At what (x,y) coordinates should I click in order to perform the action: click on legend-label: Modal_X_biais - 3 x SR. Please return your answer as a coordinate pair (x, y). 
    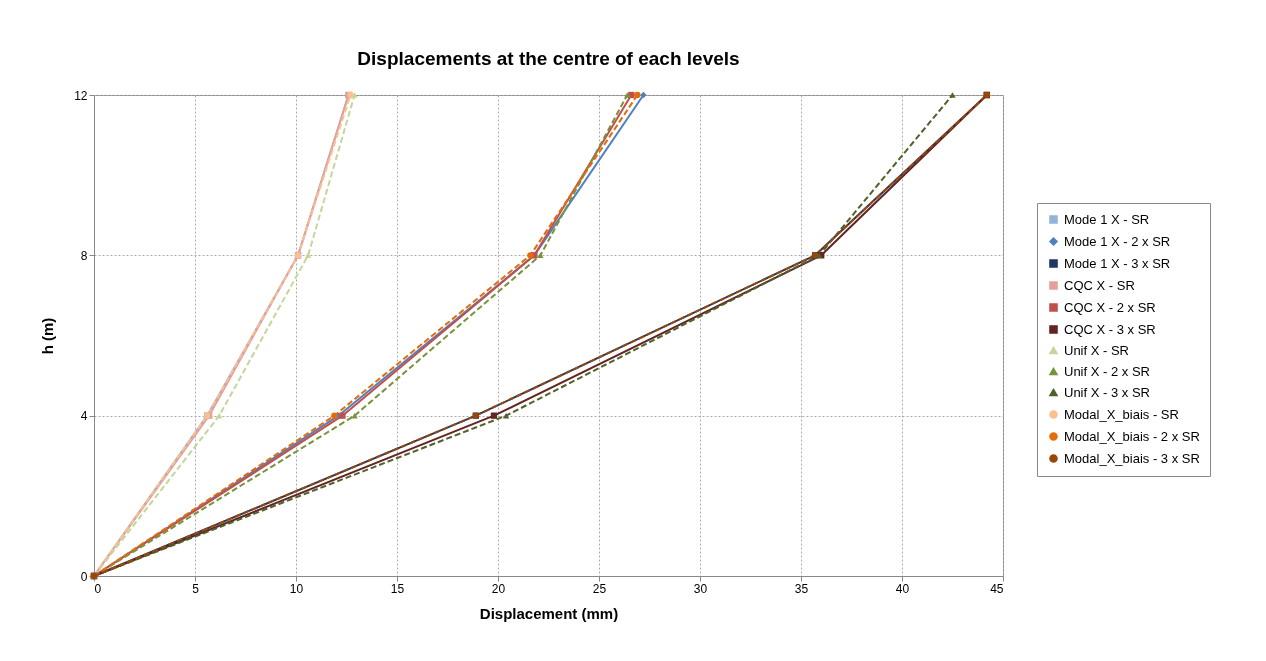
    Looking at the image, I should click on (1132, 458).